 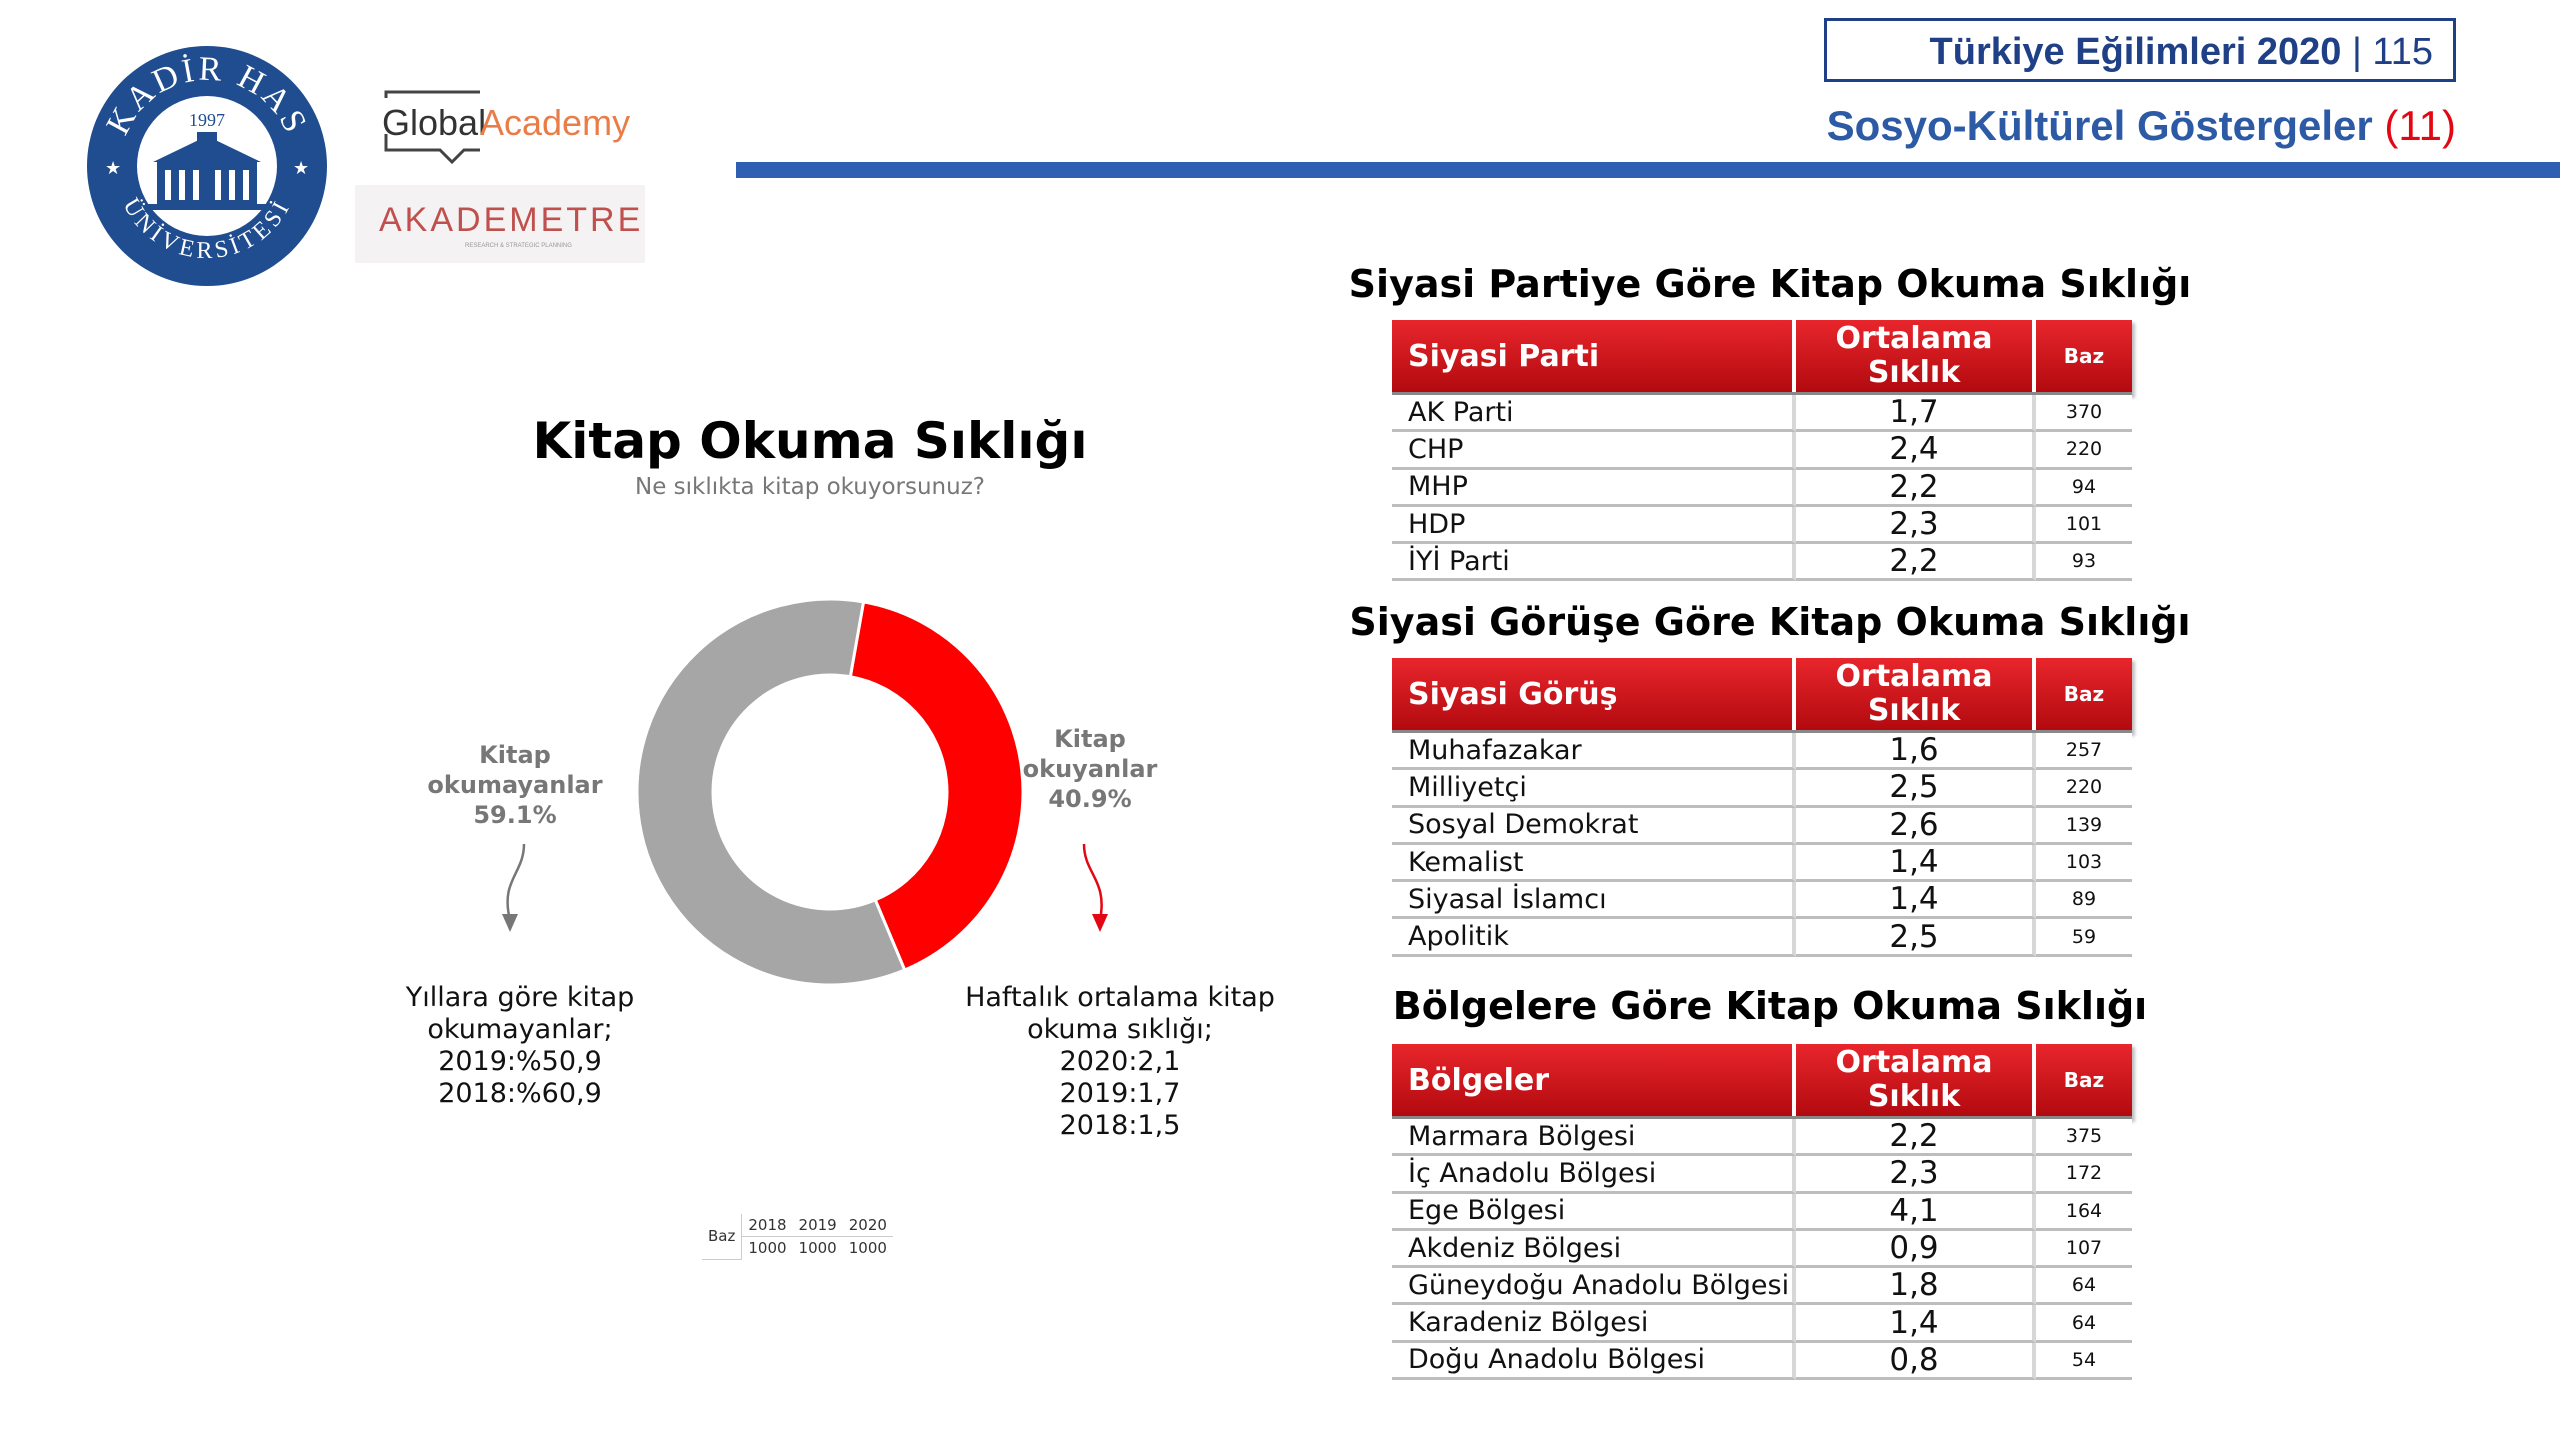 I want to click on table-row: MHP 2,2 94, so click(x=1762, y=488).